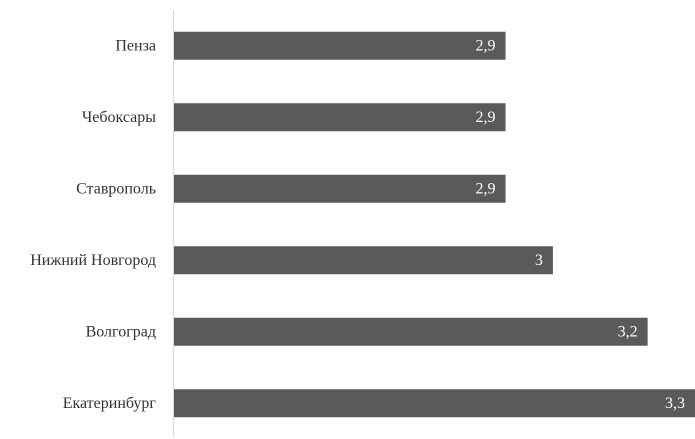 The height and width of the screenshot is (439, 695). Describe the element at coordinates (110, 403) in the screenshot. I see `category-label: Екатеринбург` at that location.